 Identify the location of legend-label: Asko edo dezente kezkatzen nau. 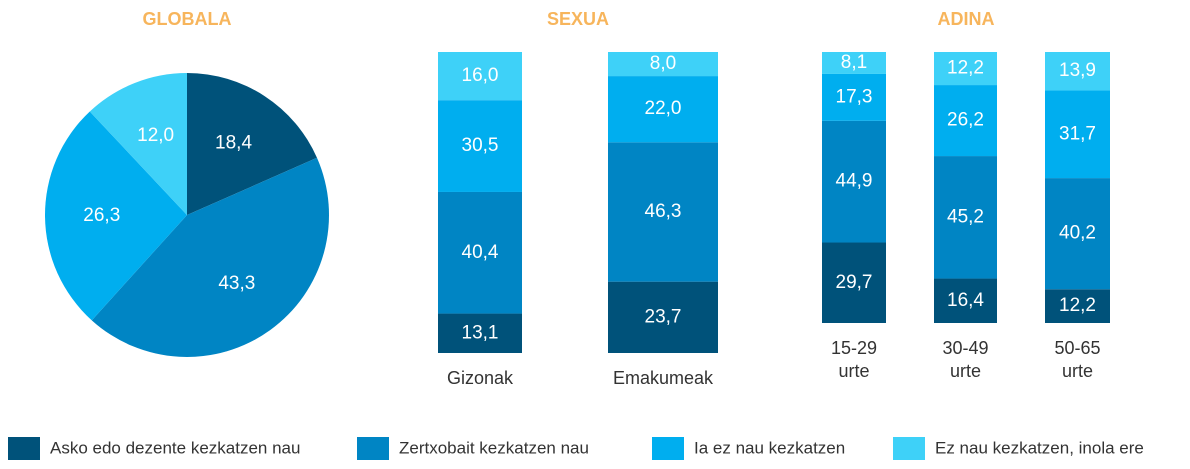
(175, 447).